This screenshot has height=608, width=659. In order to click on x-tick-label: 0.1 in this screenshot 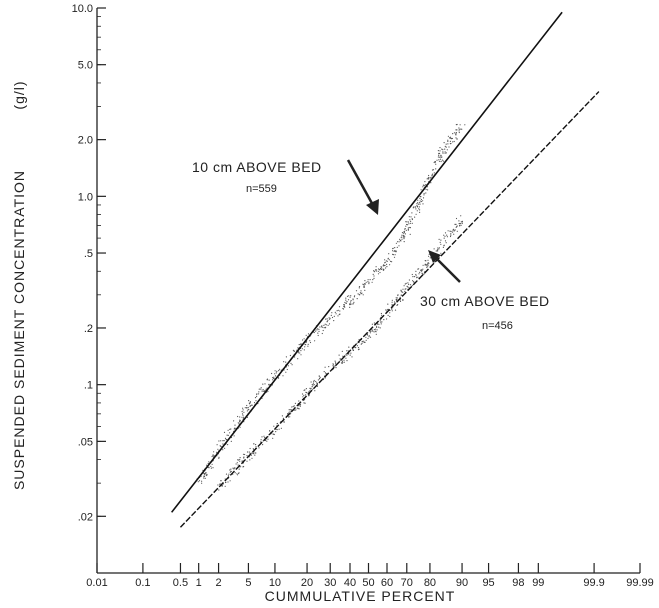, I will do `click(142, 583)`.